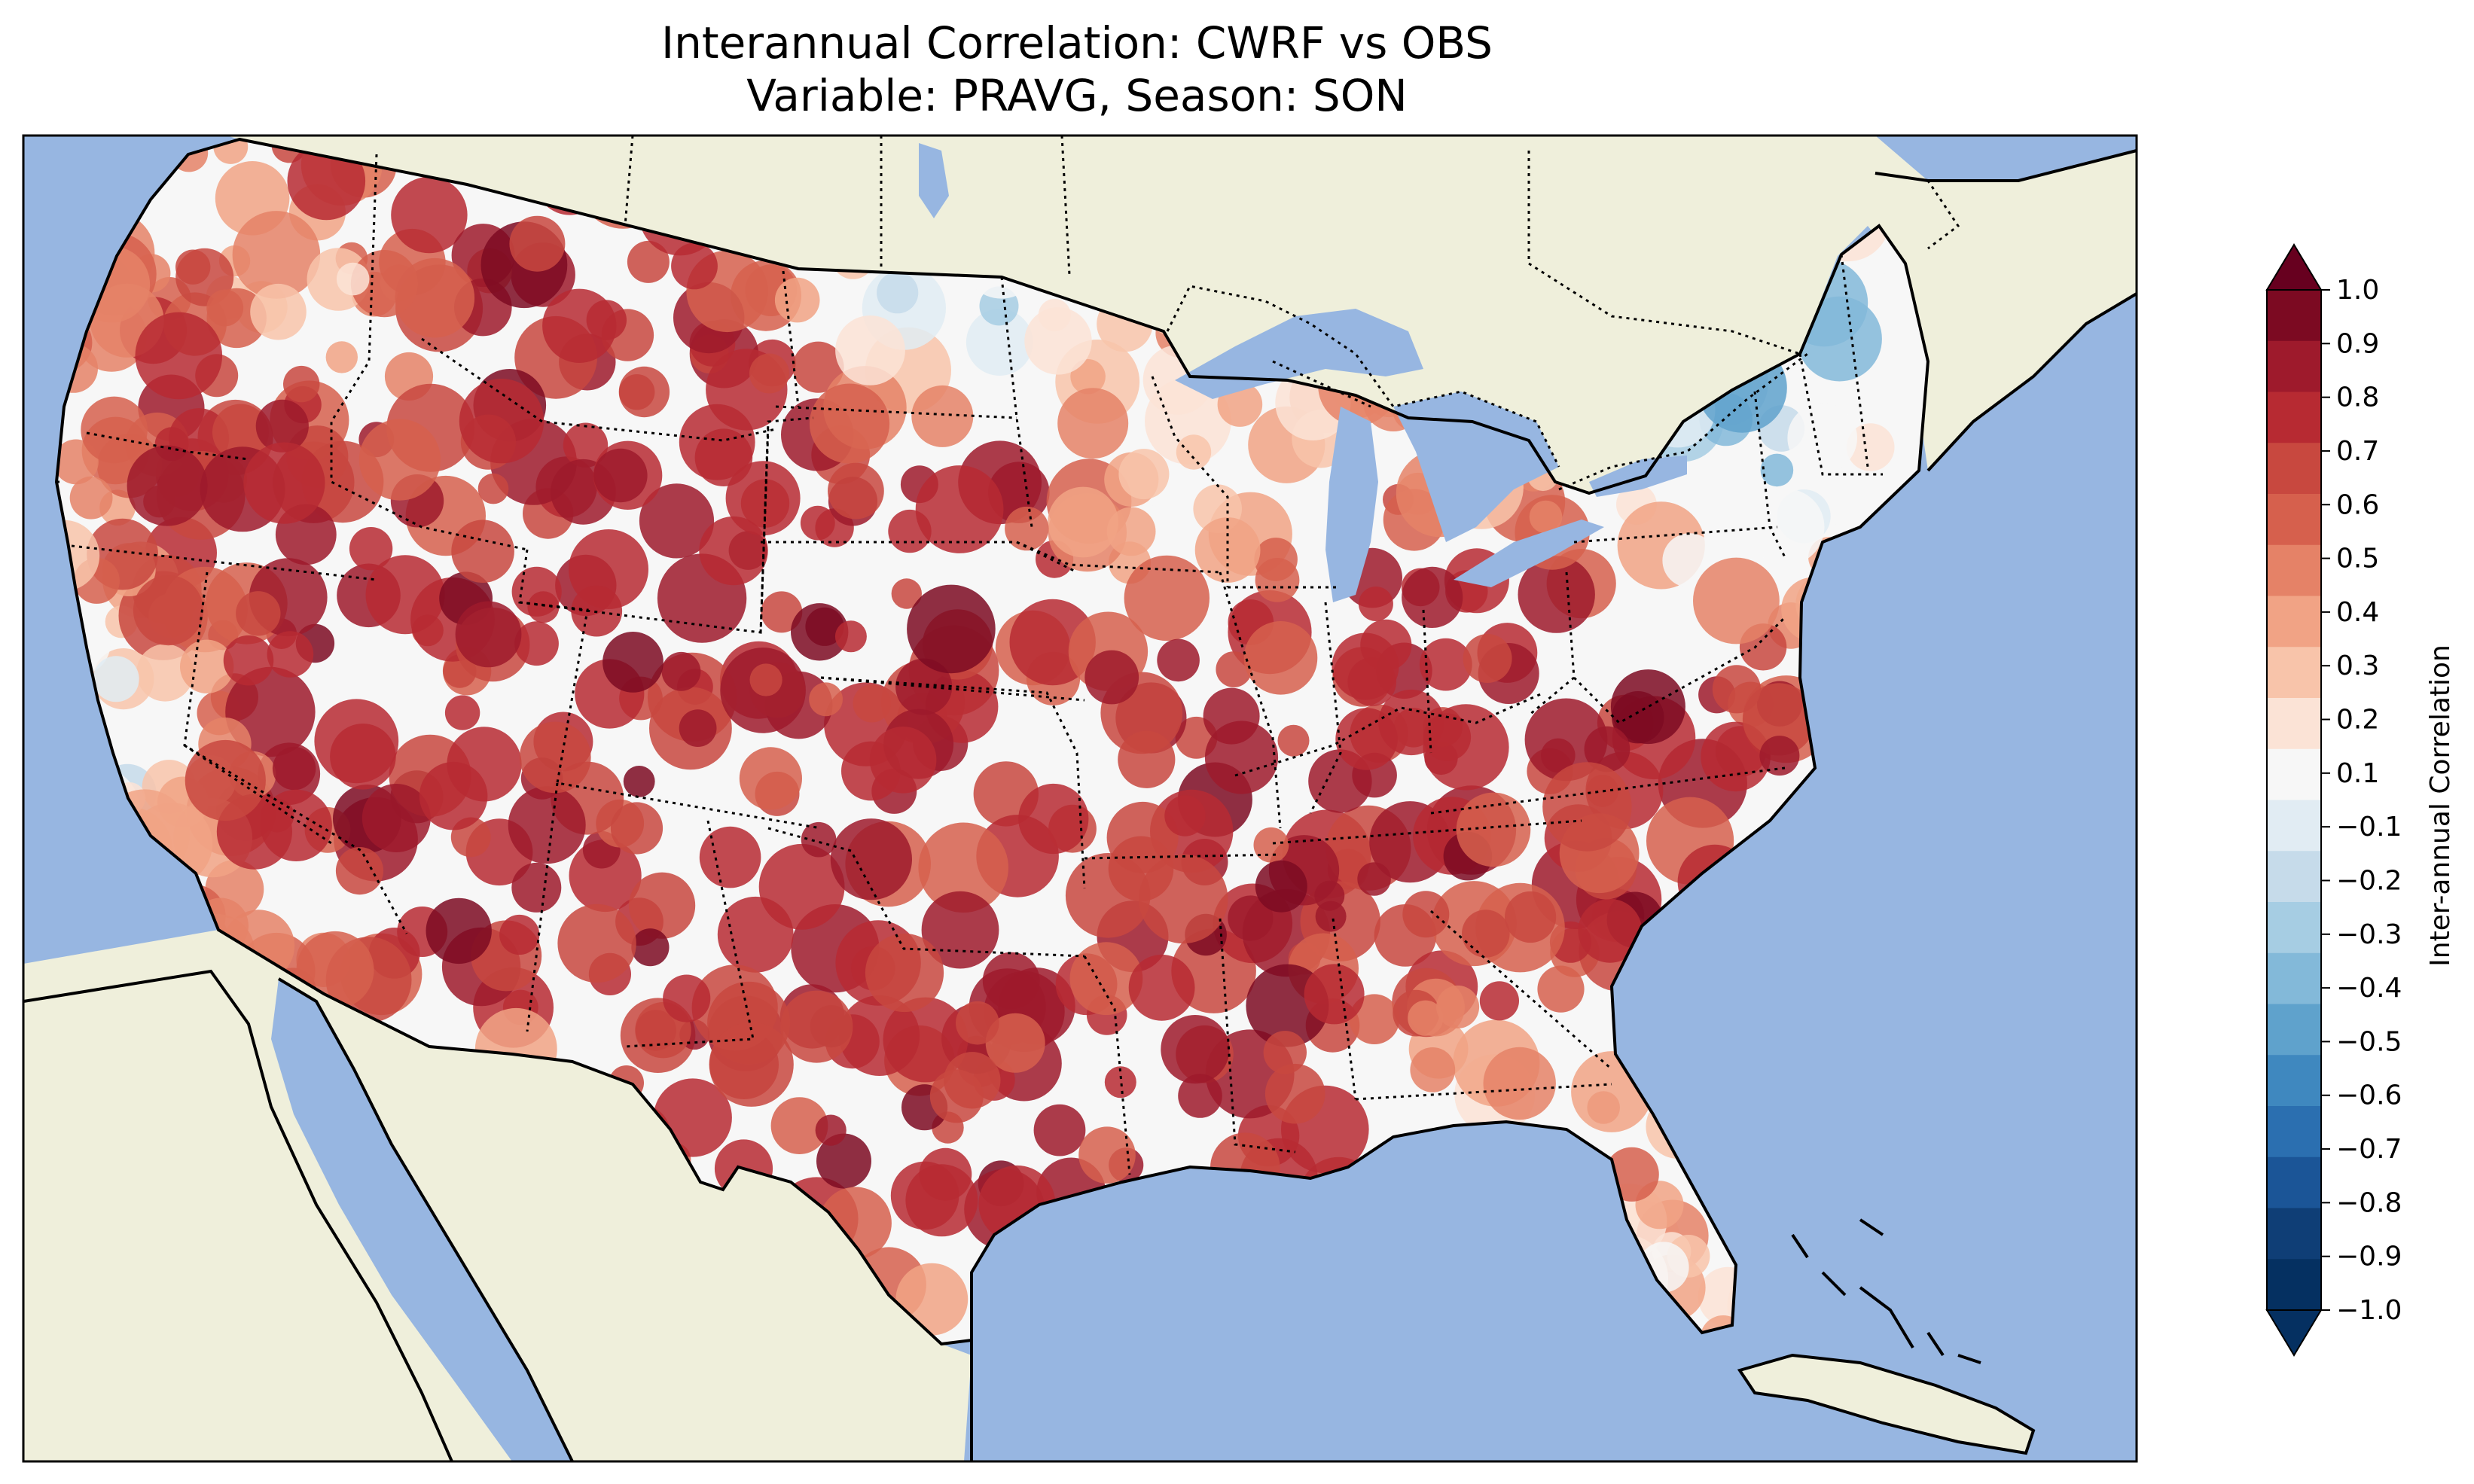 The width and height of the screenshot is (2474, 1484). What do you see at coordinates (2357, 559) in the screenshot?
I see `colorbar-tick-label: 0.5` at bounding box center [2357, 559].